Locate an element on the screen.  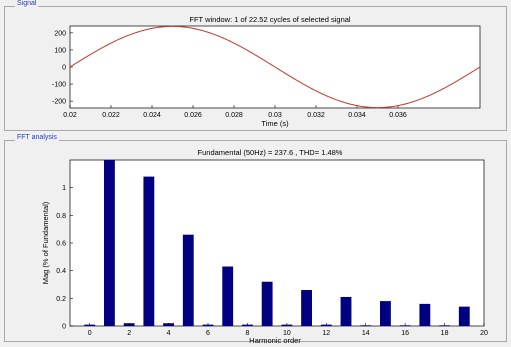
fft-y-axis-label: Mag (% of Fundamental) is located at coordinates (45, 242).